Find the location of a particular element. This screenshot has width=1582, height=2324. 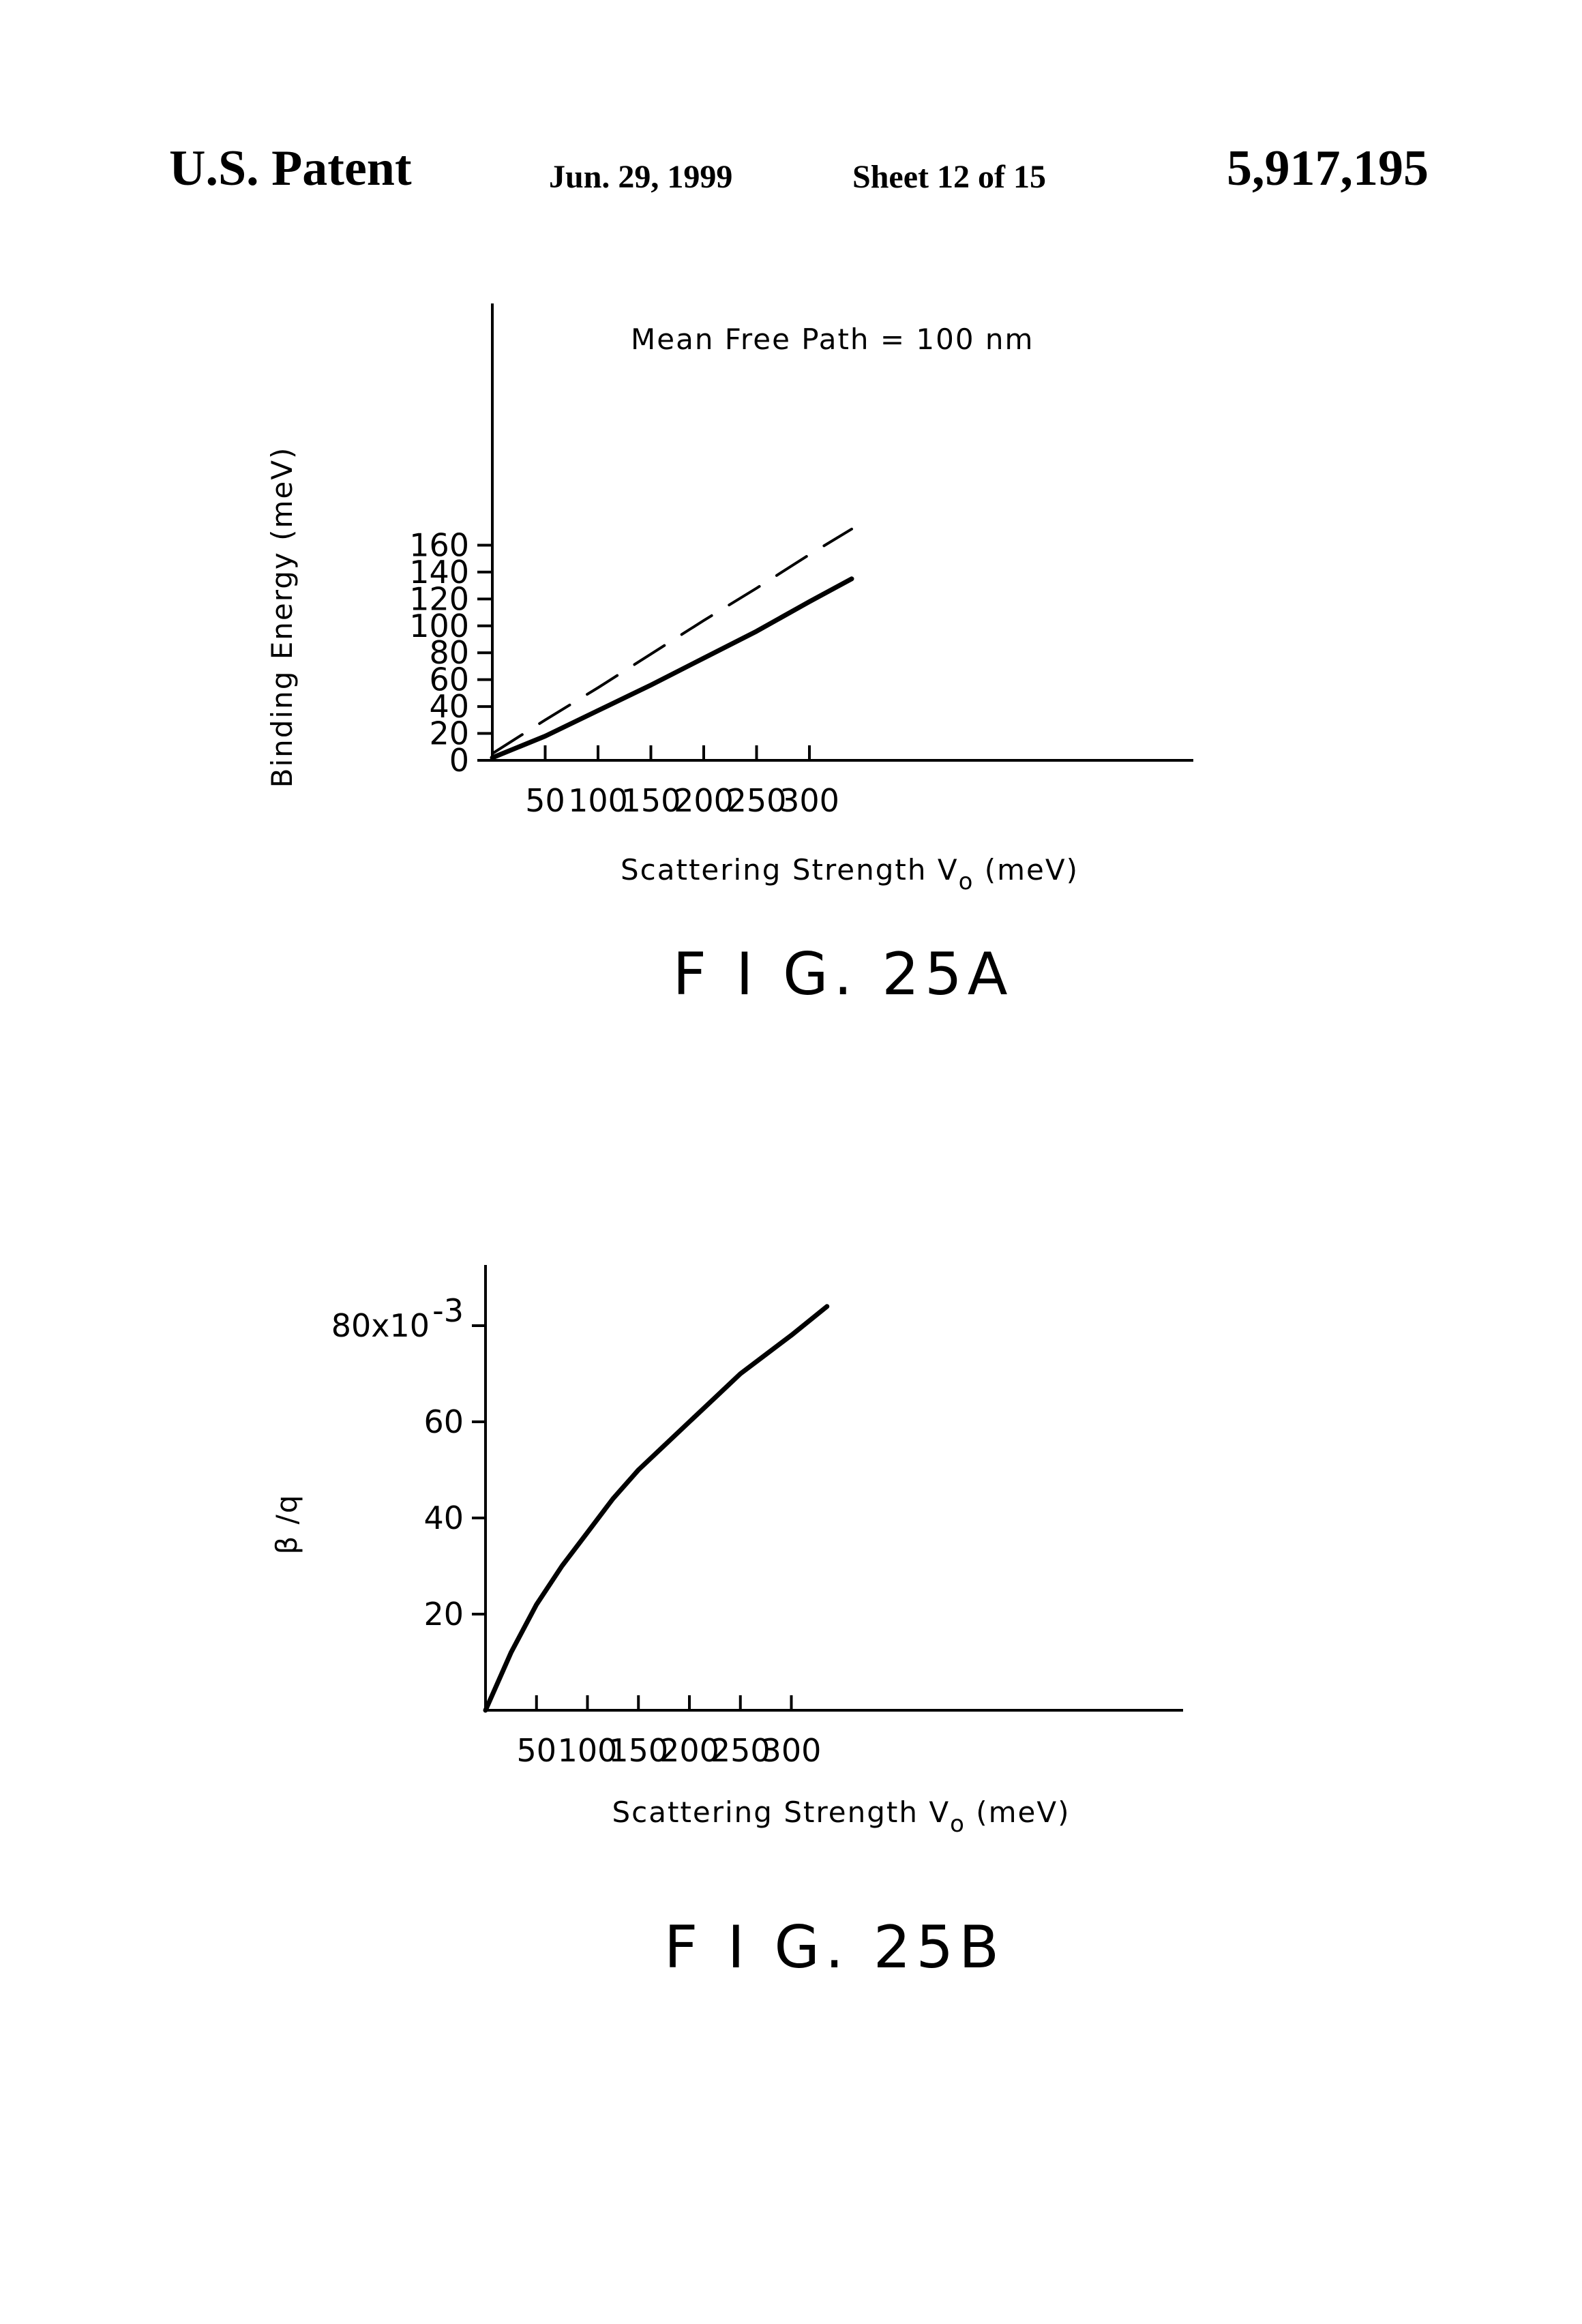

fig25a-series-solid-line is located at coordinates (672, 668).